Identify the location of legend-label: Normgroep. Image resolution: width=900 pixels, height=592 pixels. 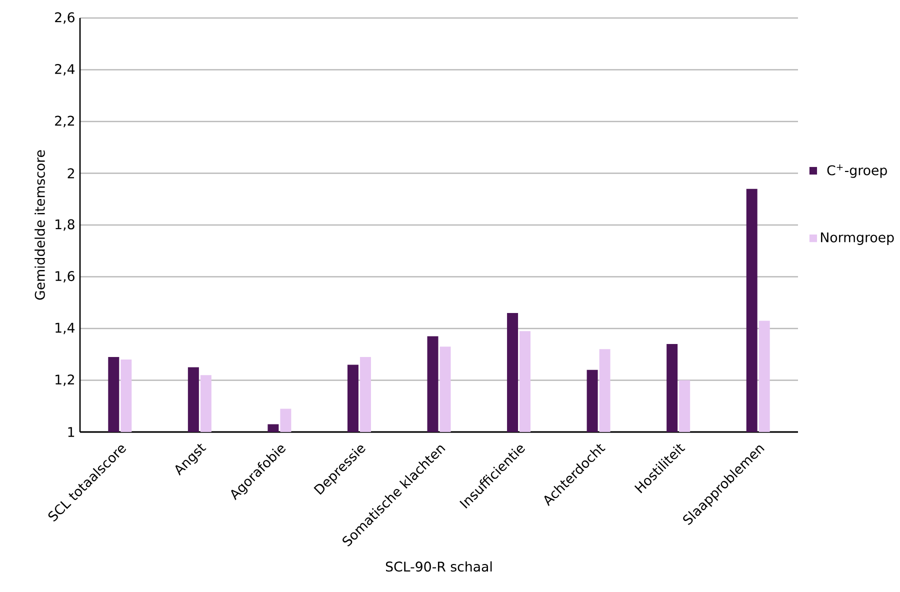
(857, 238).